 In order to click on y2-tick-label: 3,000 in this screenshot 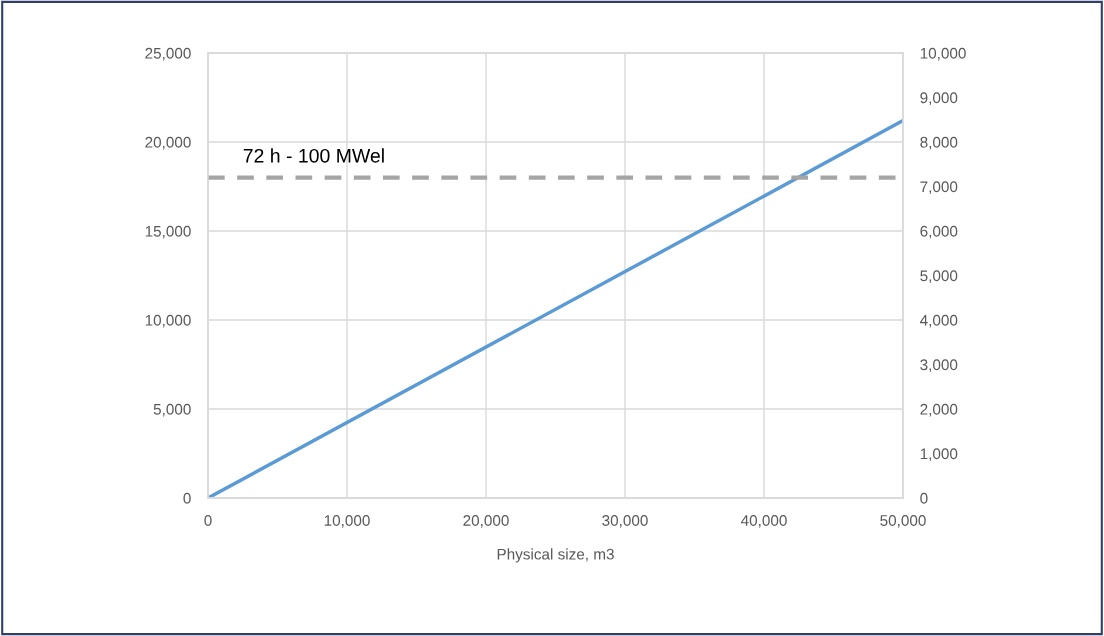, I will do `click(939, 365)`.